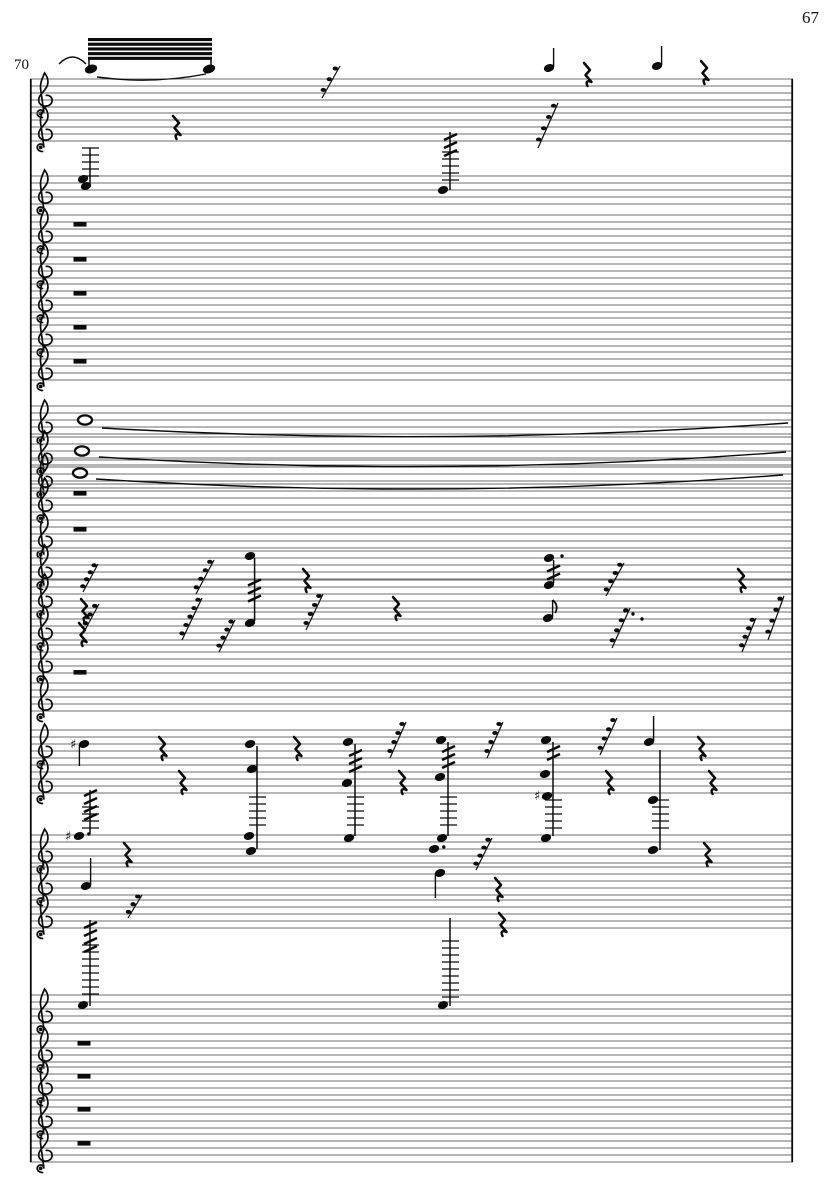 Image resolution: width=835 pixels, height=1181 pixels. I want to click on note: ♯, so click(80, 752).